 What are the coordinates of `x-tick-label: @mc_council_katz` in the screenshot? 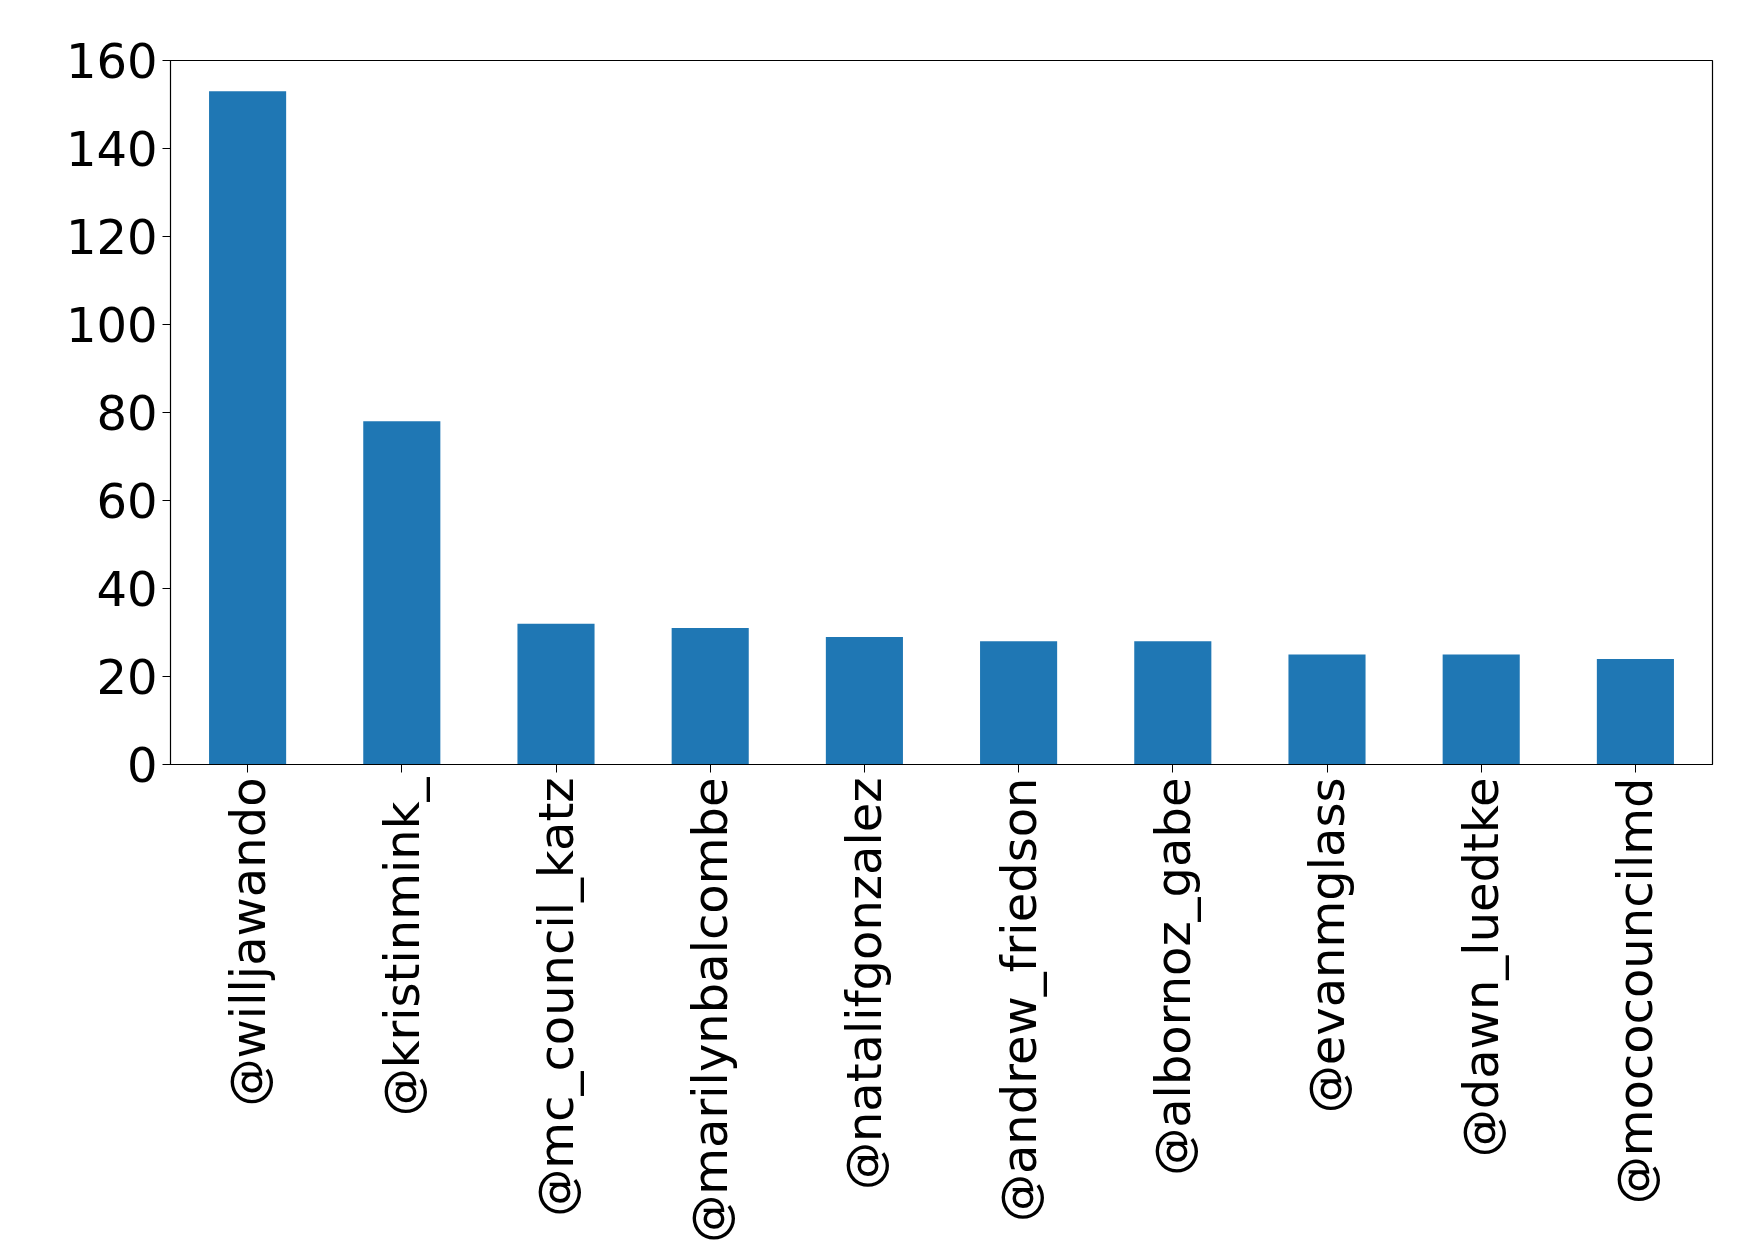 It's located at (556, 997).